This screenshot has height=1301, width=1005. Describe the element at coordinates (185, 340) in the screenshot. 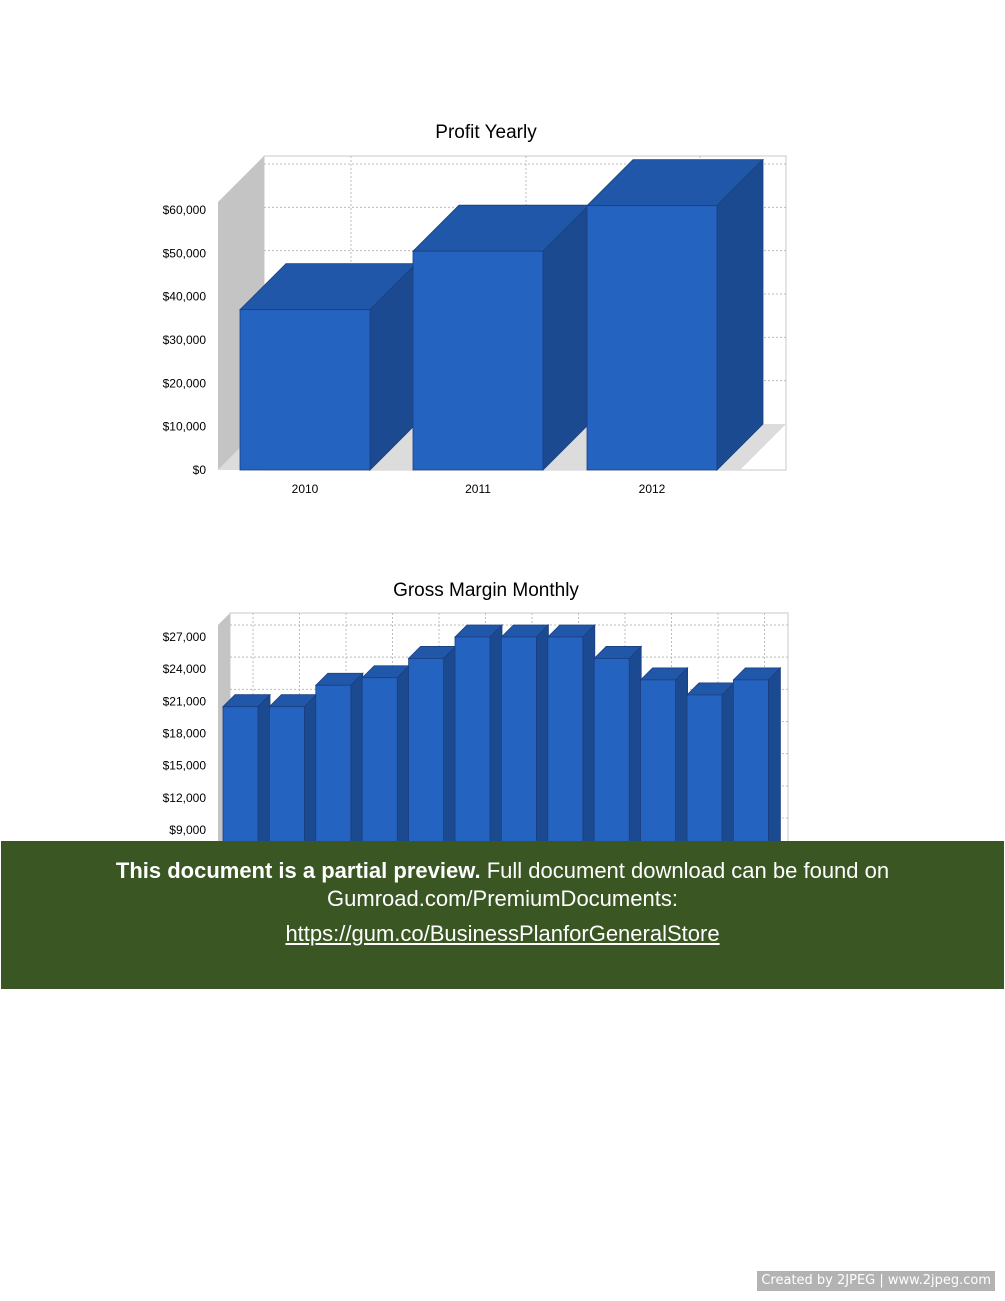

I see `y-tick-label: $30,000` at that location.